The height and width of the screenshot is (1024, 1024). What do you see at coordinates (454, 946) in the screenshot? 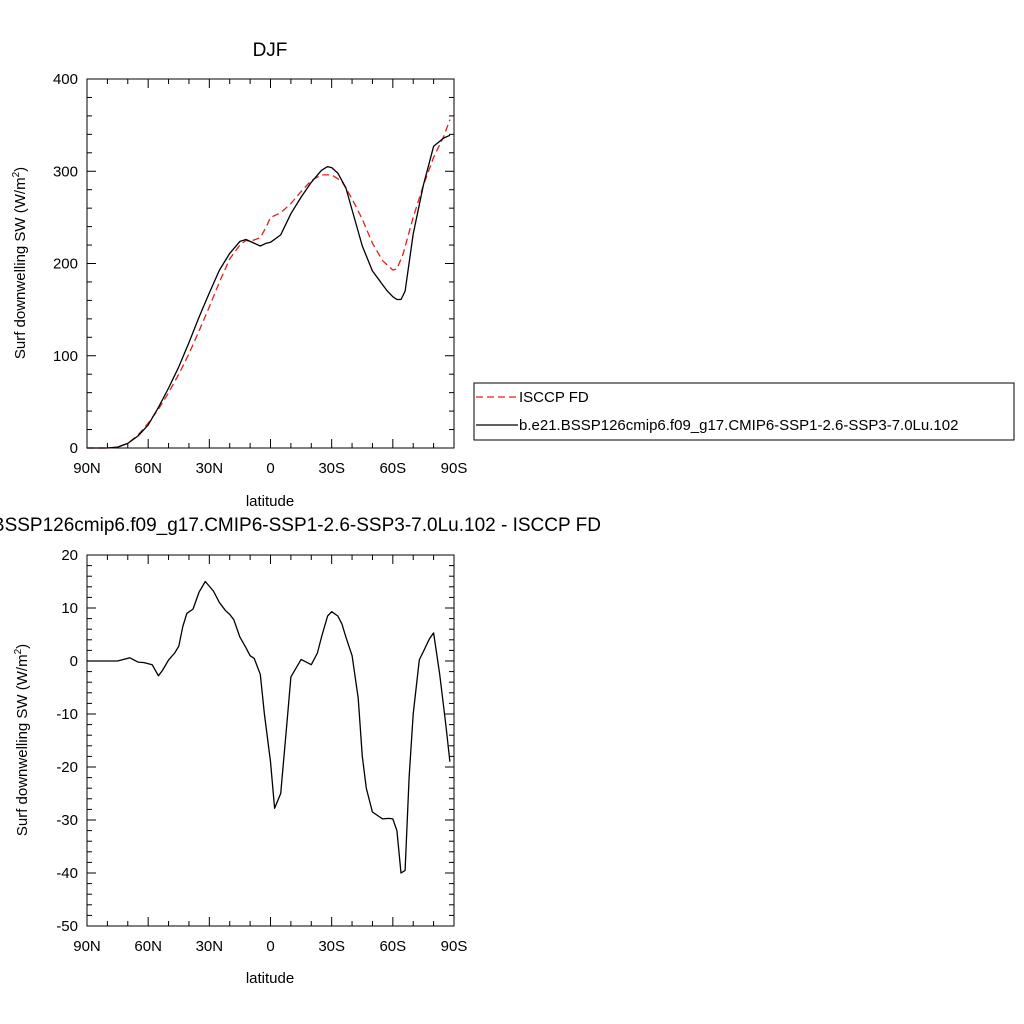
I see `bottom-xtick-label: 90S` at bounding box center [454, 946].